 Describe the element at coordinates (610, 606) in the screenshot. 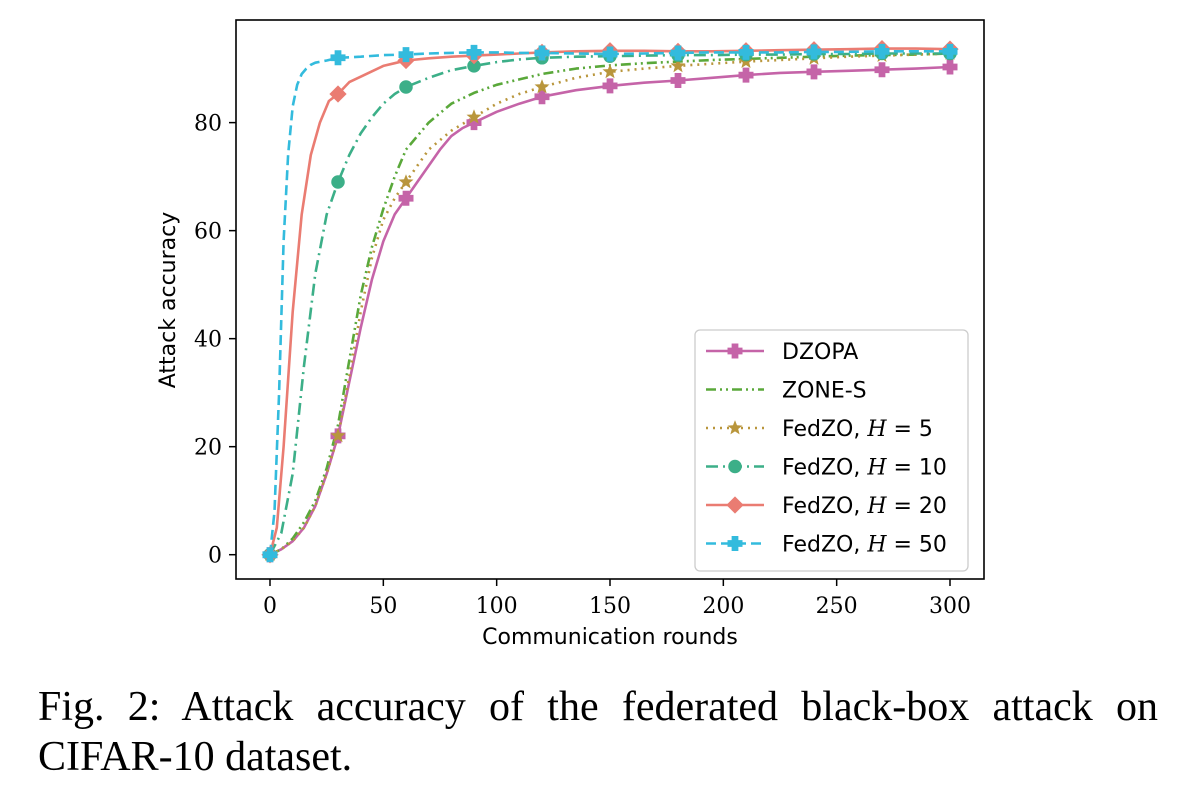

I see `x-tick-label: 150` at that location.